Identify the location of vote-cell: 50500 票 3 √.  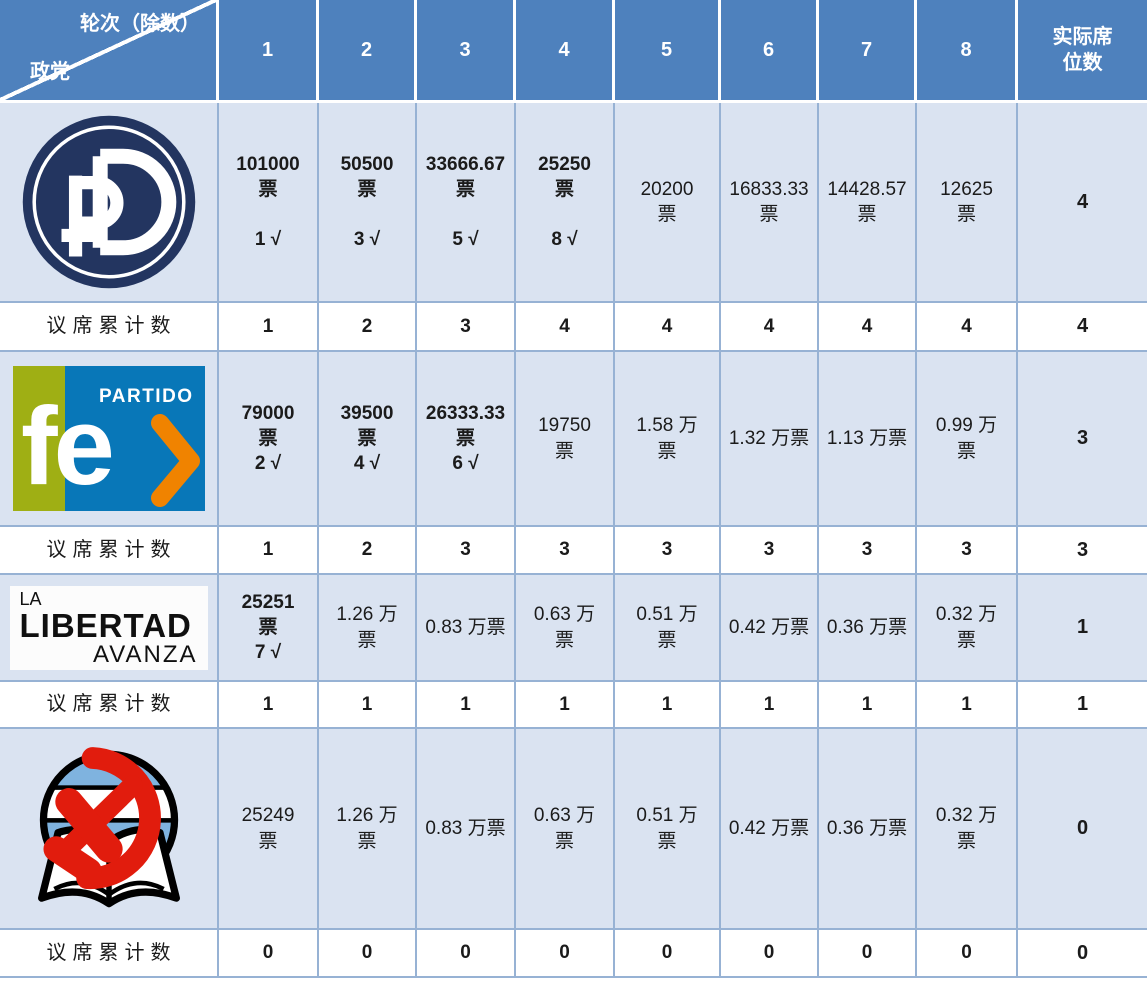
(368, 203).